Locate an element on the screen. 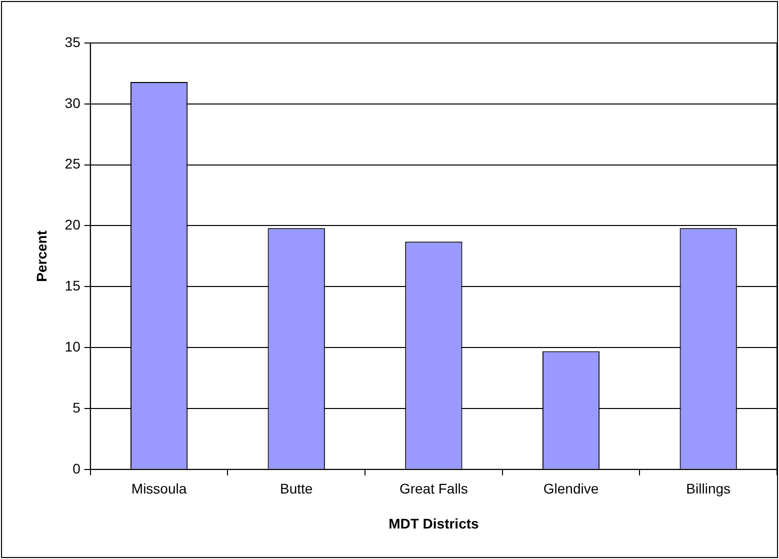  y-axis-title: Percent is located at coordinates (41, 256).